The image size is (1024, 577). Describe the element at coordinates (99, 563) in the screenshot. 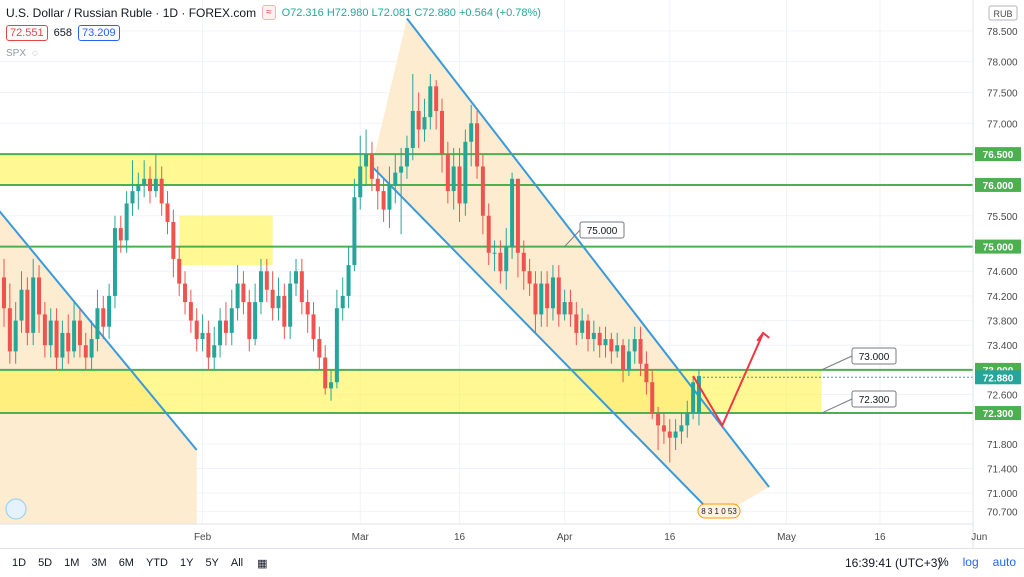

I see `timeframe-3m: 3M` at that location.